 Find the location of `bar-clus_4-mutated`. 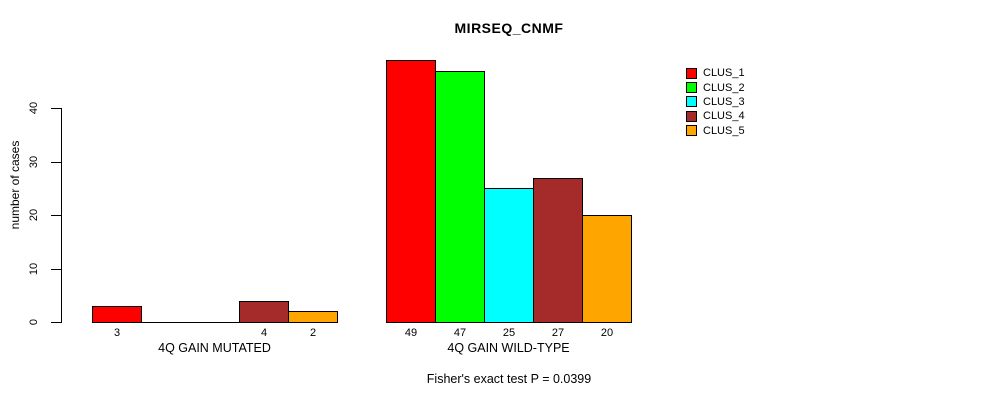

bar-clus_4-mutated is located at coordinates (264, 312).